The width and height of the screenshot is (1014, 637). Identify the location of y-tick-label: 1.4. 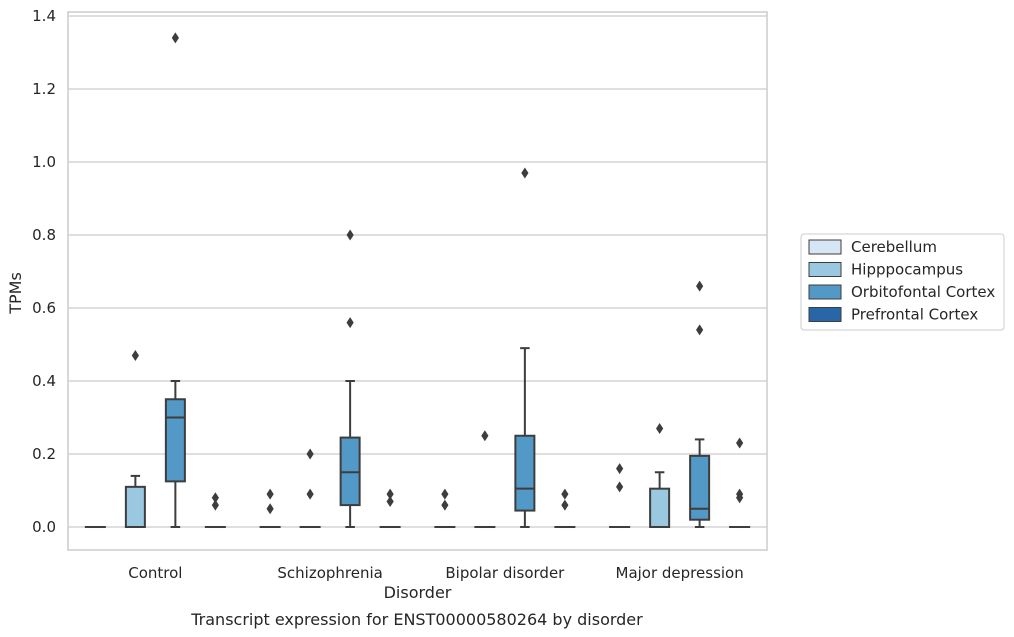
(44, 16).